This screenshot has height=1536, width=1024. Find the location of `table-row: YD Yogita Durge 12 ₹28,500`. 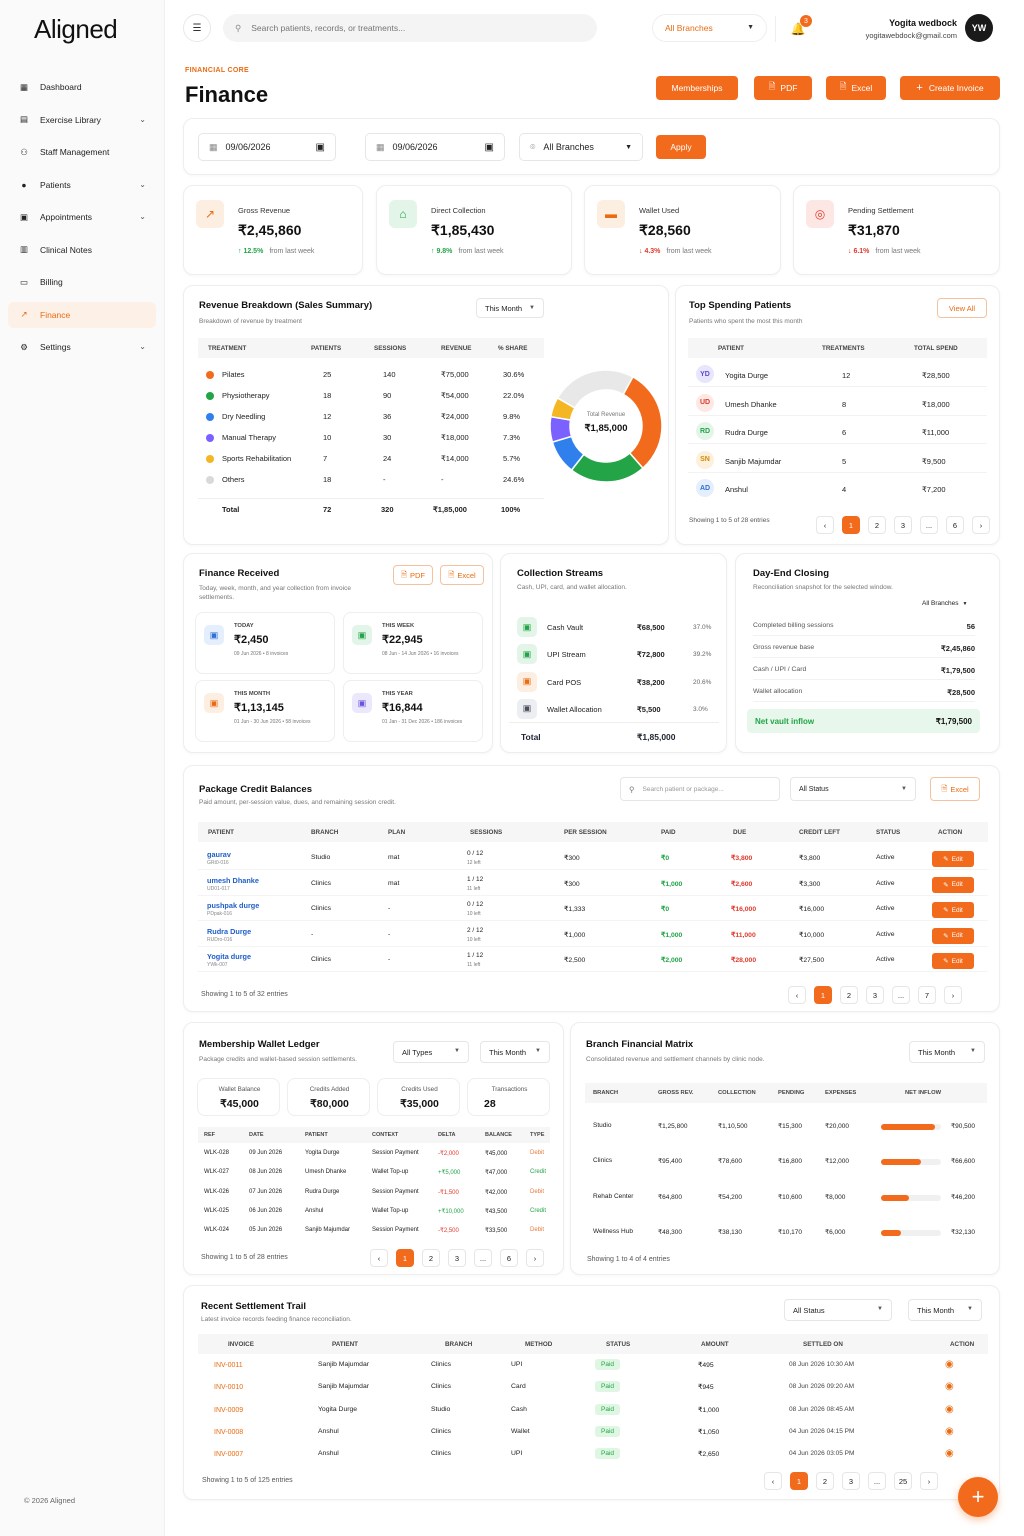

table-row: YD Yogita Durge 12 ₹28,500 is located at coordinates (837, 376).